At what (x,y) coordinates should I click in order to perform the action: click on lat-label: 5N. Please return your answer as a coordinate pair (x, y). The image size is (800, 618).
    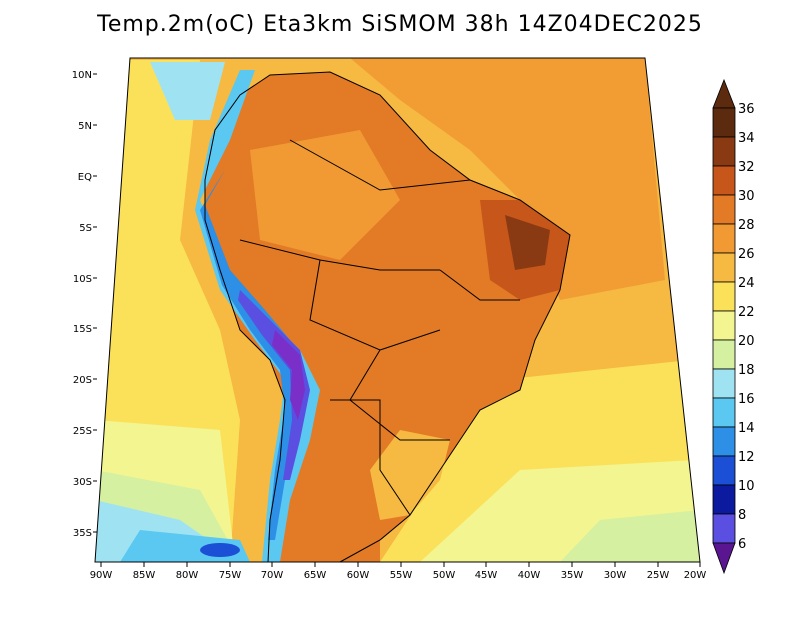
    Looking at the image, I should click on (85, 126).